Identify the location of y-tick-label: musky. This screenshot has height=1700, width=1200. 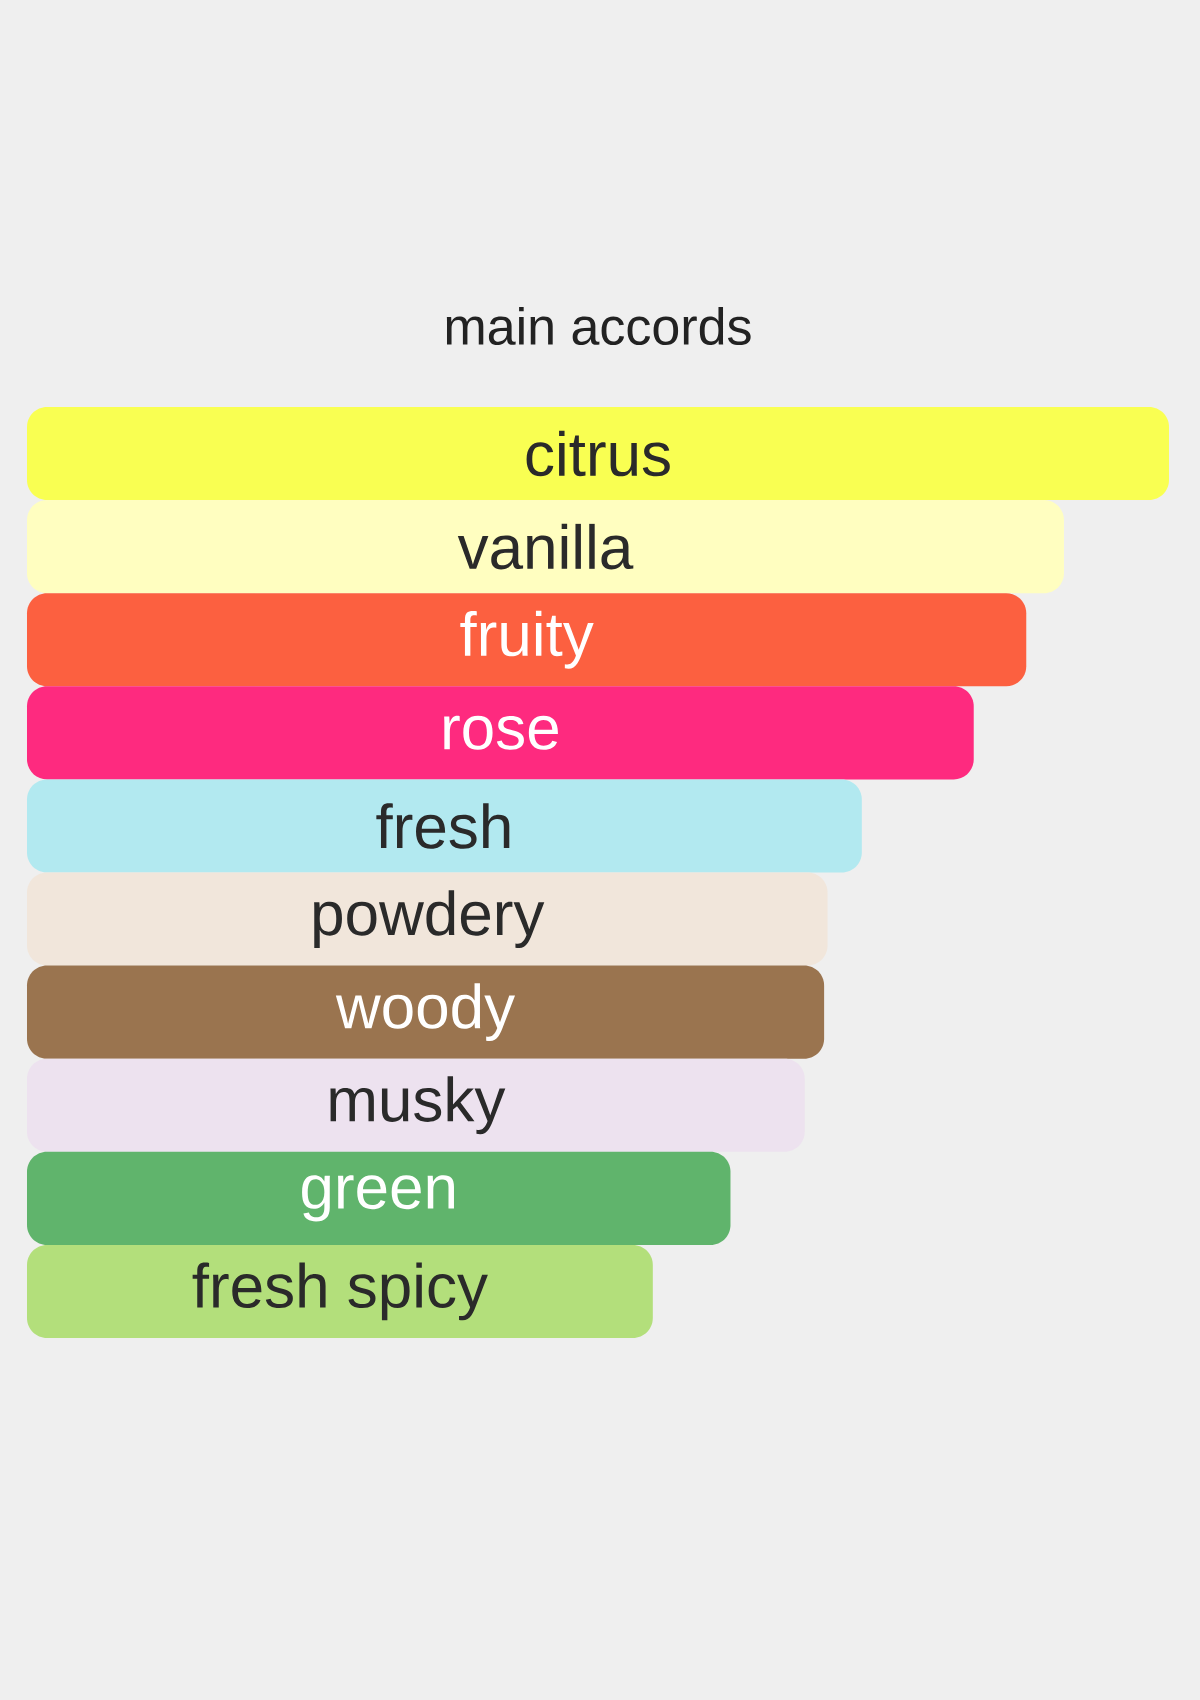
(418, 1105).